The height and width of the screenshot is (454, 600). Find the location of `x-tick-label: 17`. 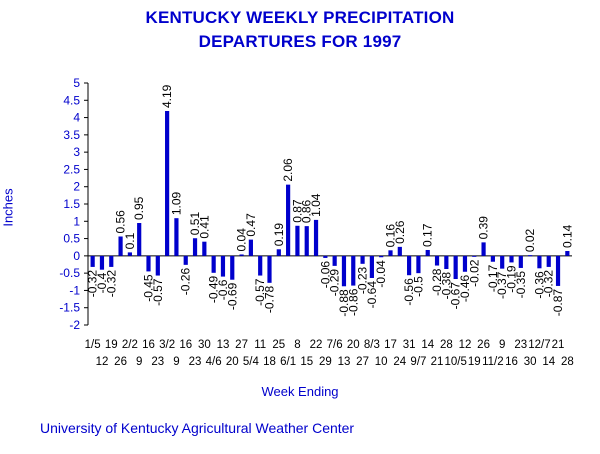

x-tick-label: 17 is located at coordinates (390, 345).